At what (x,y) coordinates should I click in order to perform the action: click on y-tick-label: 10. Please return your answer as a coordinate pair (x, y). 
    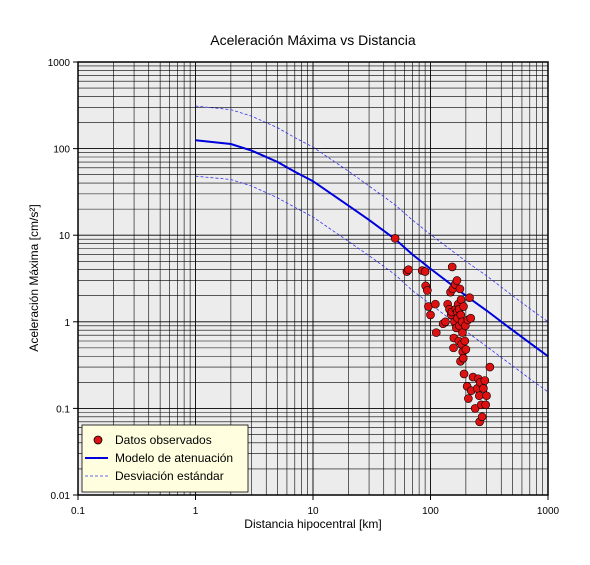
    Looking at the image, I should click on (65, 236).